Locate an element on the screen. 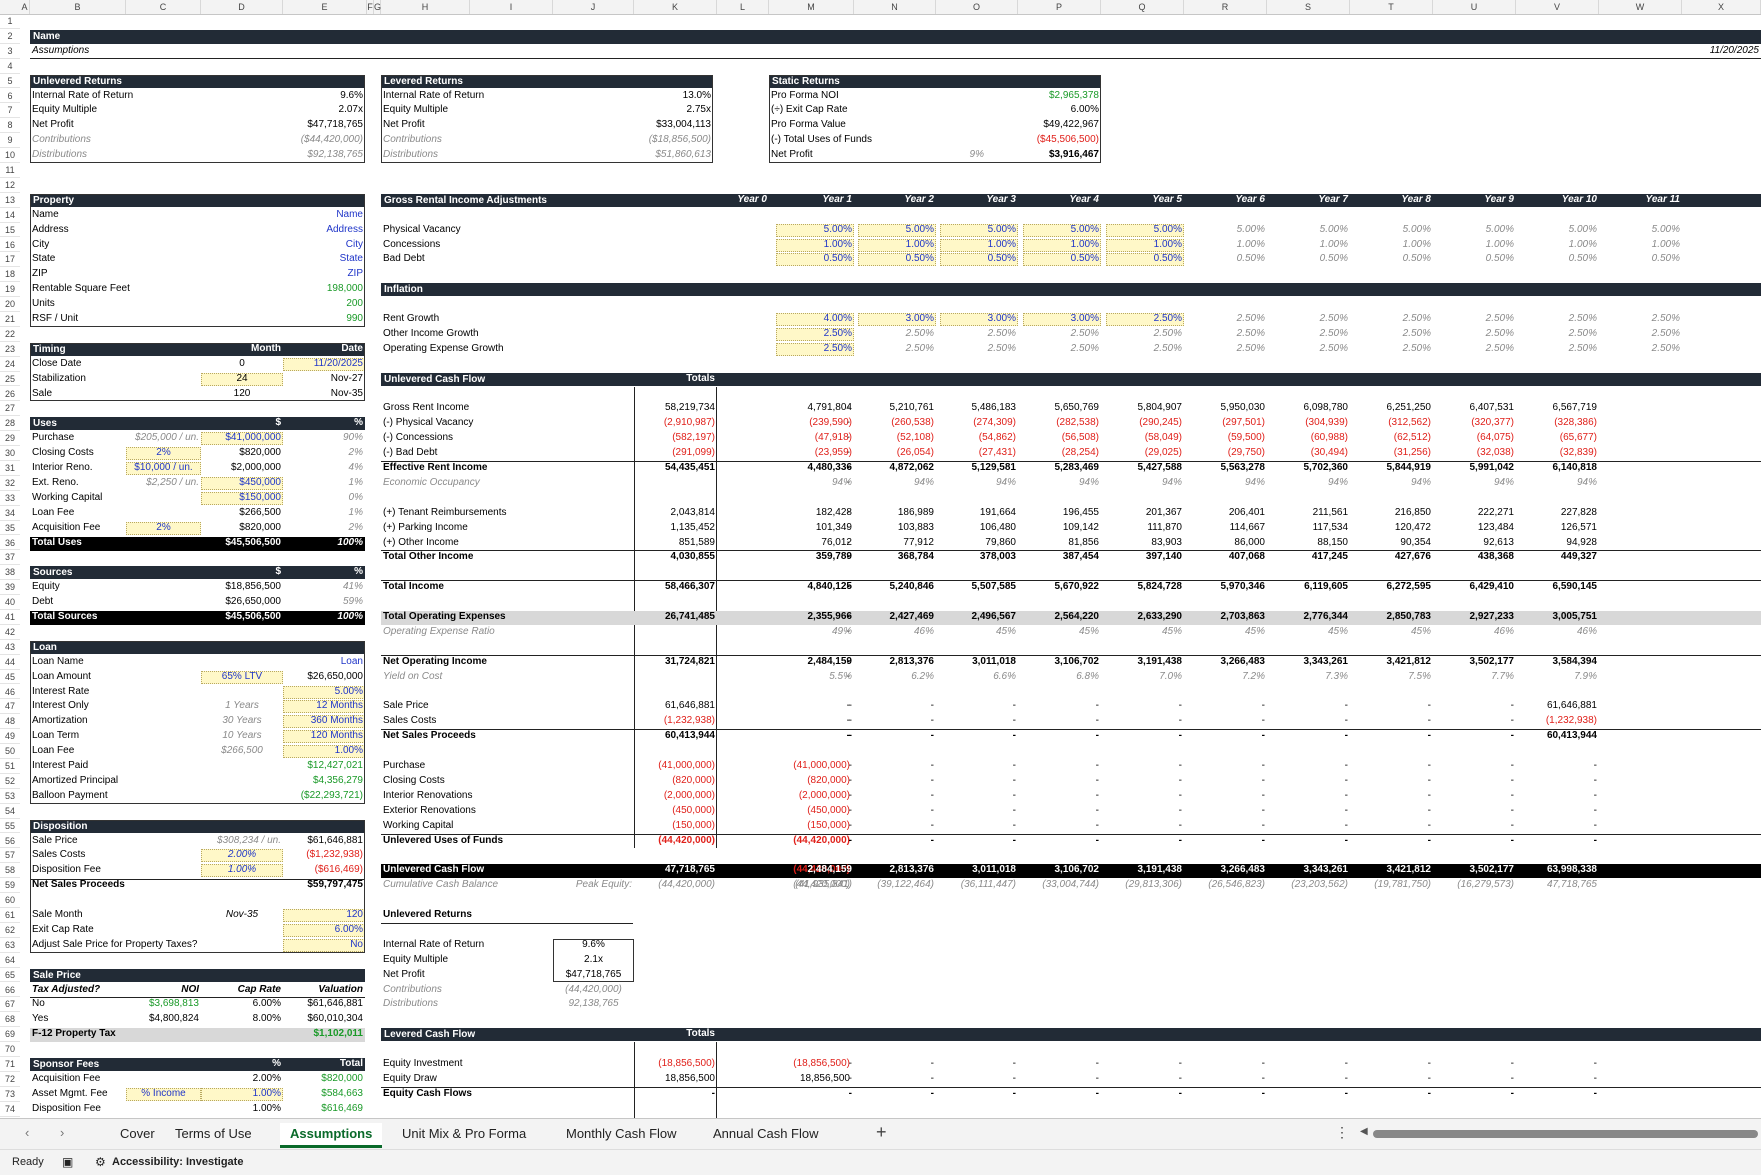 This screenshot has width=1761, height=1175. timing-month: 120 is located at coordinates (242, 393).